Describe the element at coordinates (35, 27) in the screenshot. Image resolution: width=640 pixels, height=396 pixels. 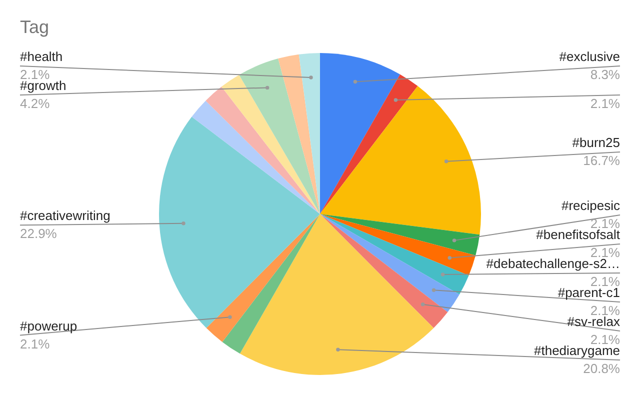
I see `chart-title: Tag` at that location.